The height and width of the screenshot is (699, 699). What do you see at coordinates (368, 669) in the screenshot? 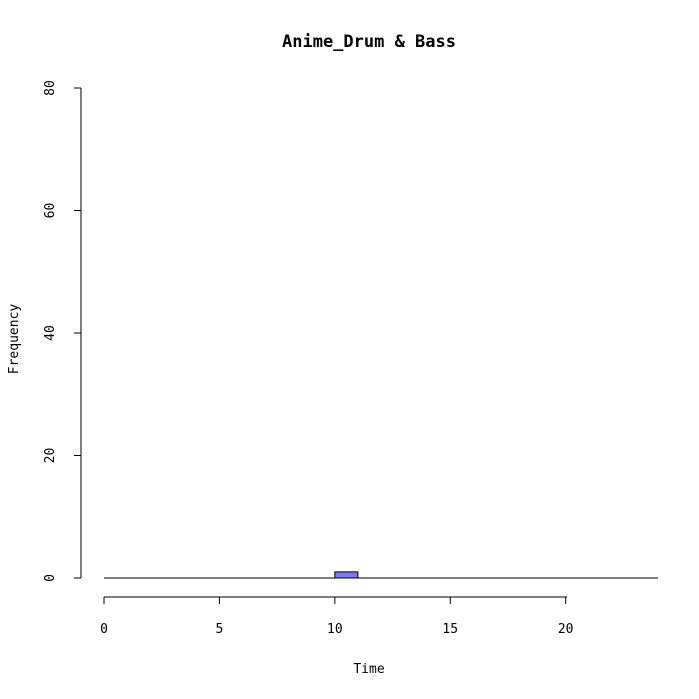
I see `x-axis-label: Time` at bounding box center [368, 669].